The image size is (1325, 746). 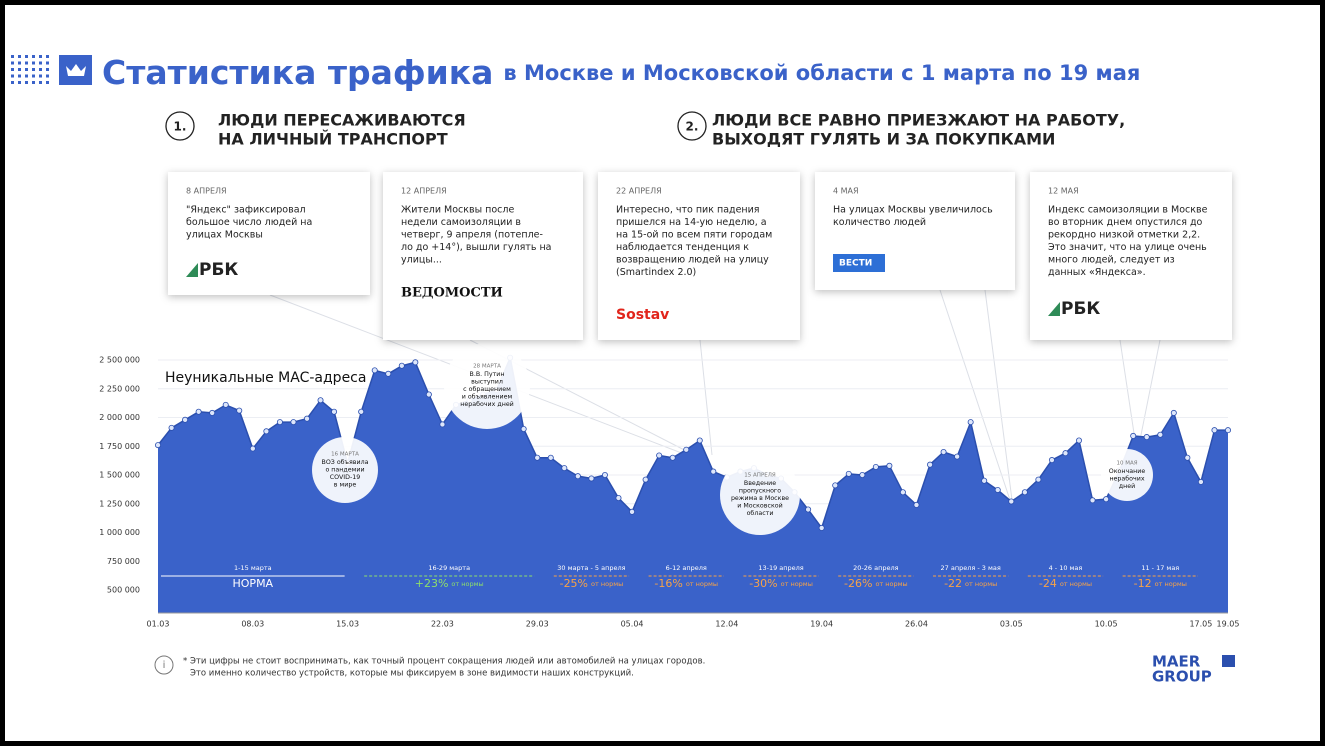 What do you see at coordinates (1228, 624) in the screenshot?
I see `x-tick-label: 19.05` at bounding box center [1228, 624].